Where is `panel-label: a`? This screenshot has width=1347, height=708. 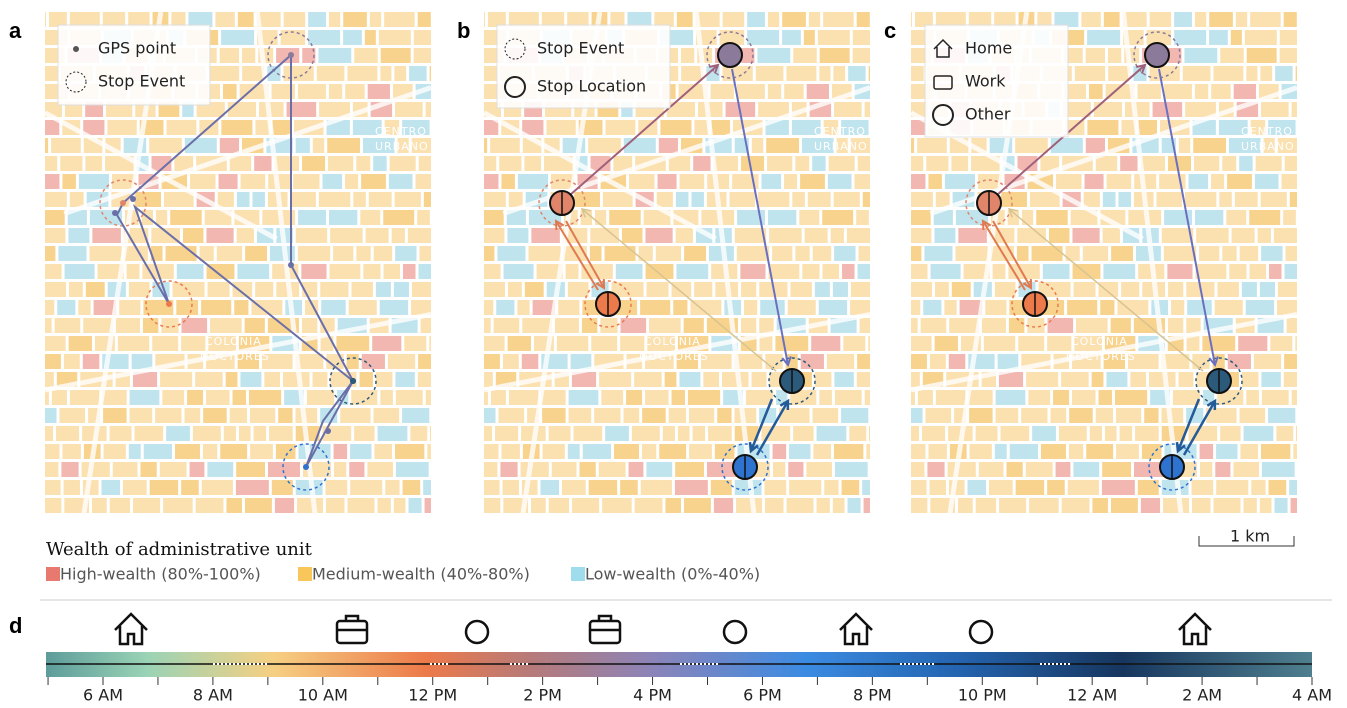 panel-label: a is located at coordinates (15, 30).